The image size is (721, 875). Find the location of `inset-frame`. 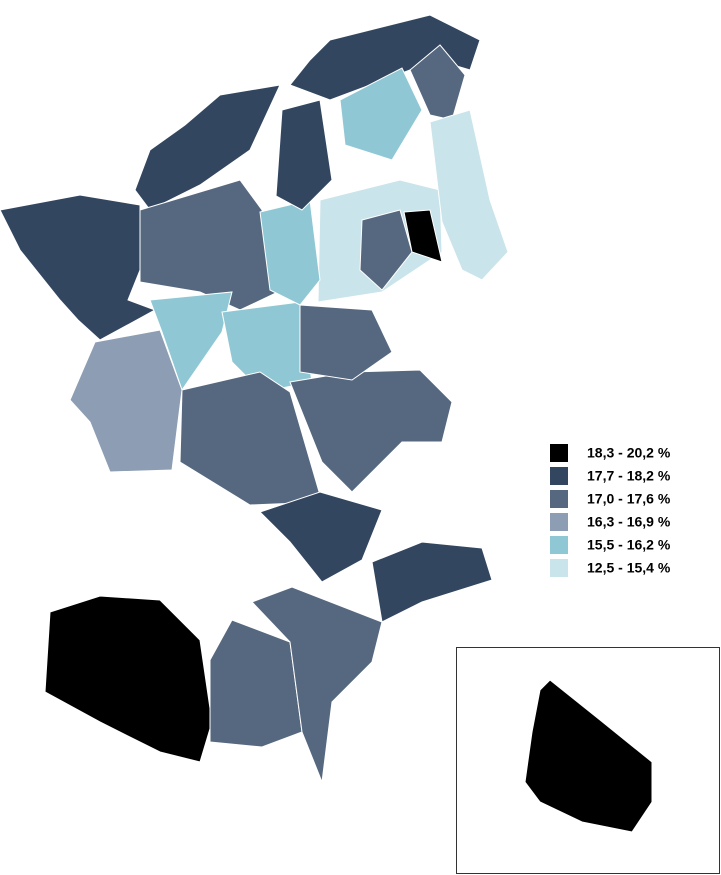

inset-frame is located at coordinates (588, 760).